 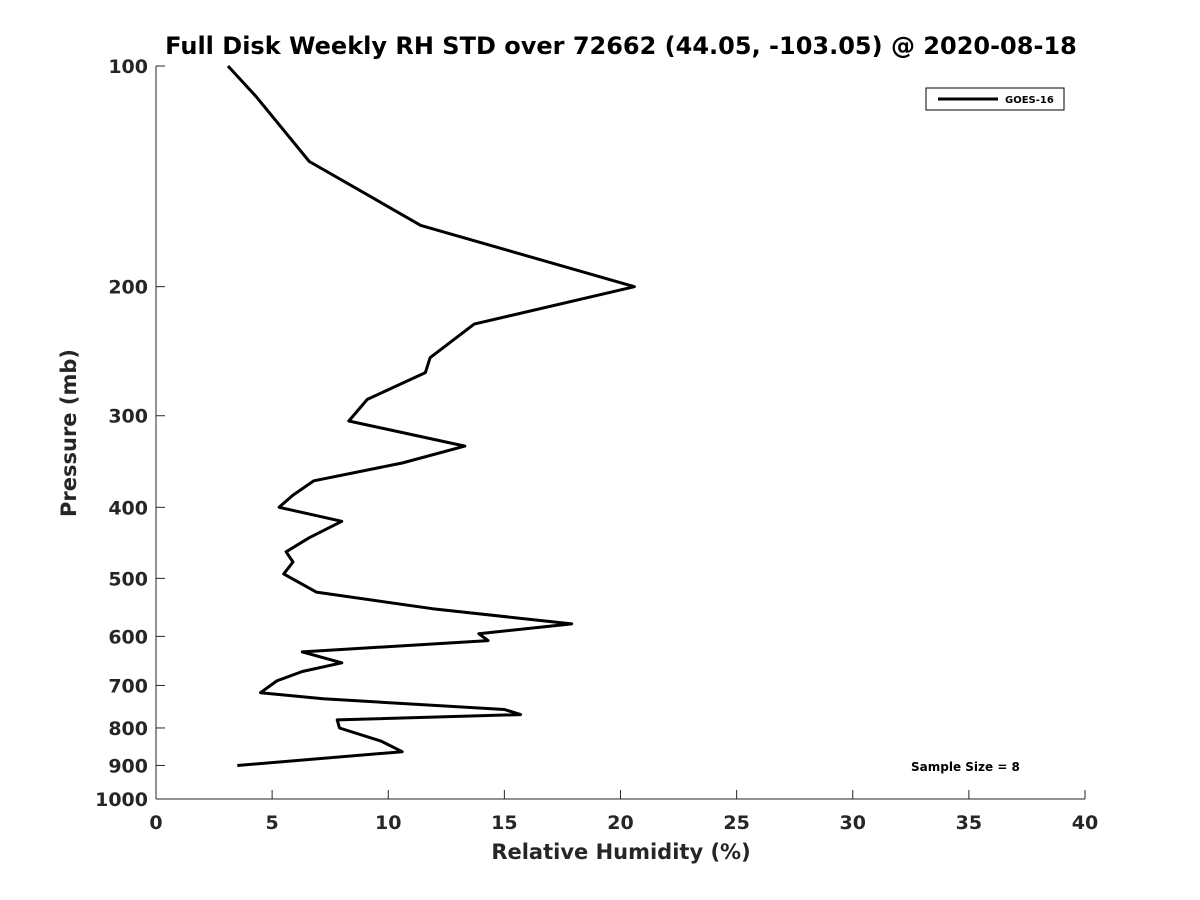 I want to click on x-tick-label: 40, so click(x=1085, y=823).